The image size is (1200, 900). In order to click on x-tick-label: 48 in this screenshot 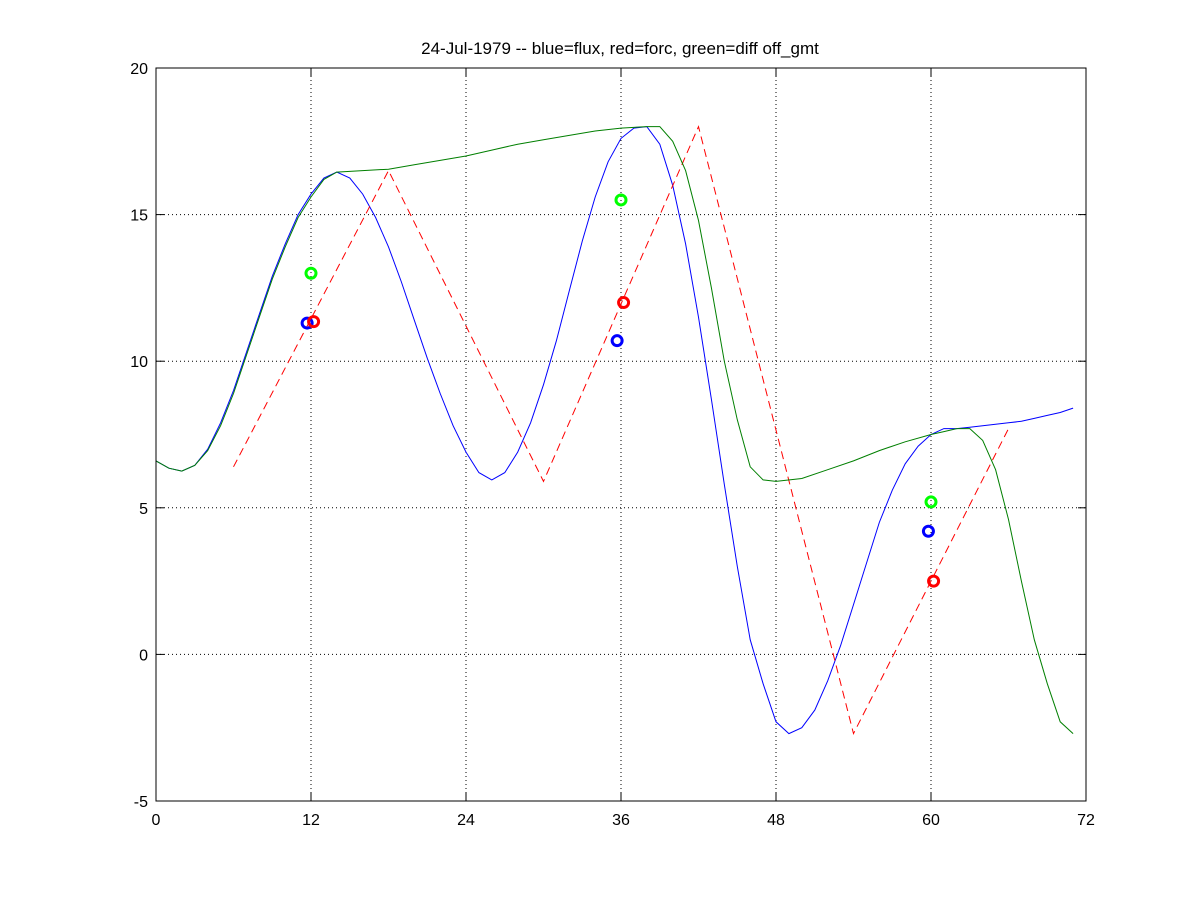, I will do `click(776, 820)`.